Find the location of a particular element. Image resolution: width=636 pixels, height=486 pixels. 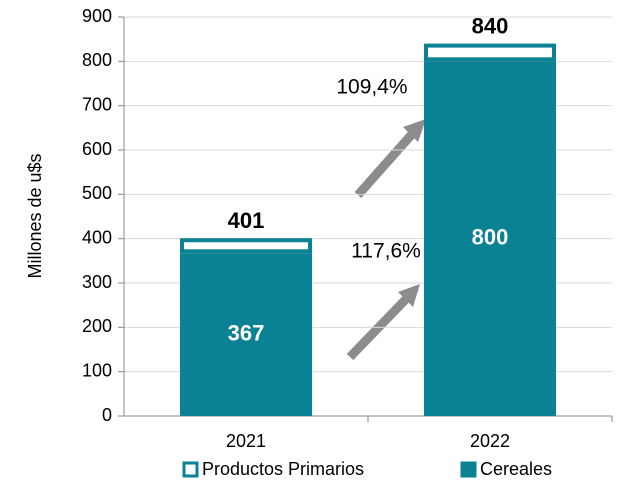

y-tick-label: 100 is located at coordinates (97, 370).